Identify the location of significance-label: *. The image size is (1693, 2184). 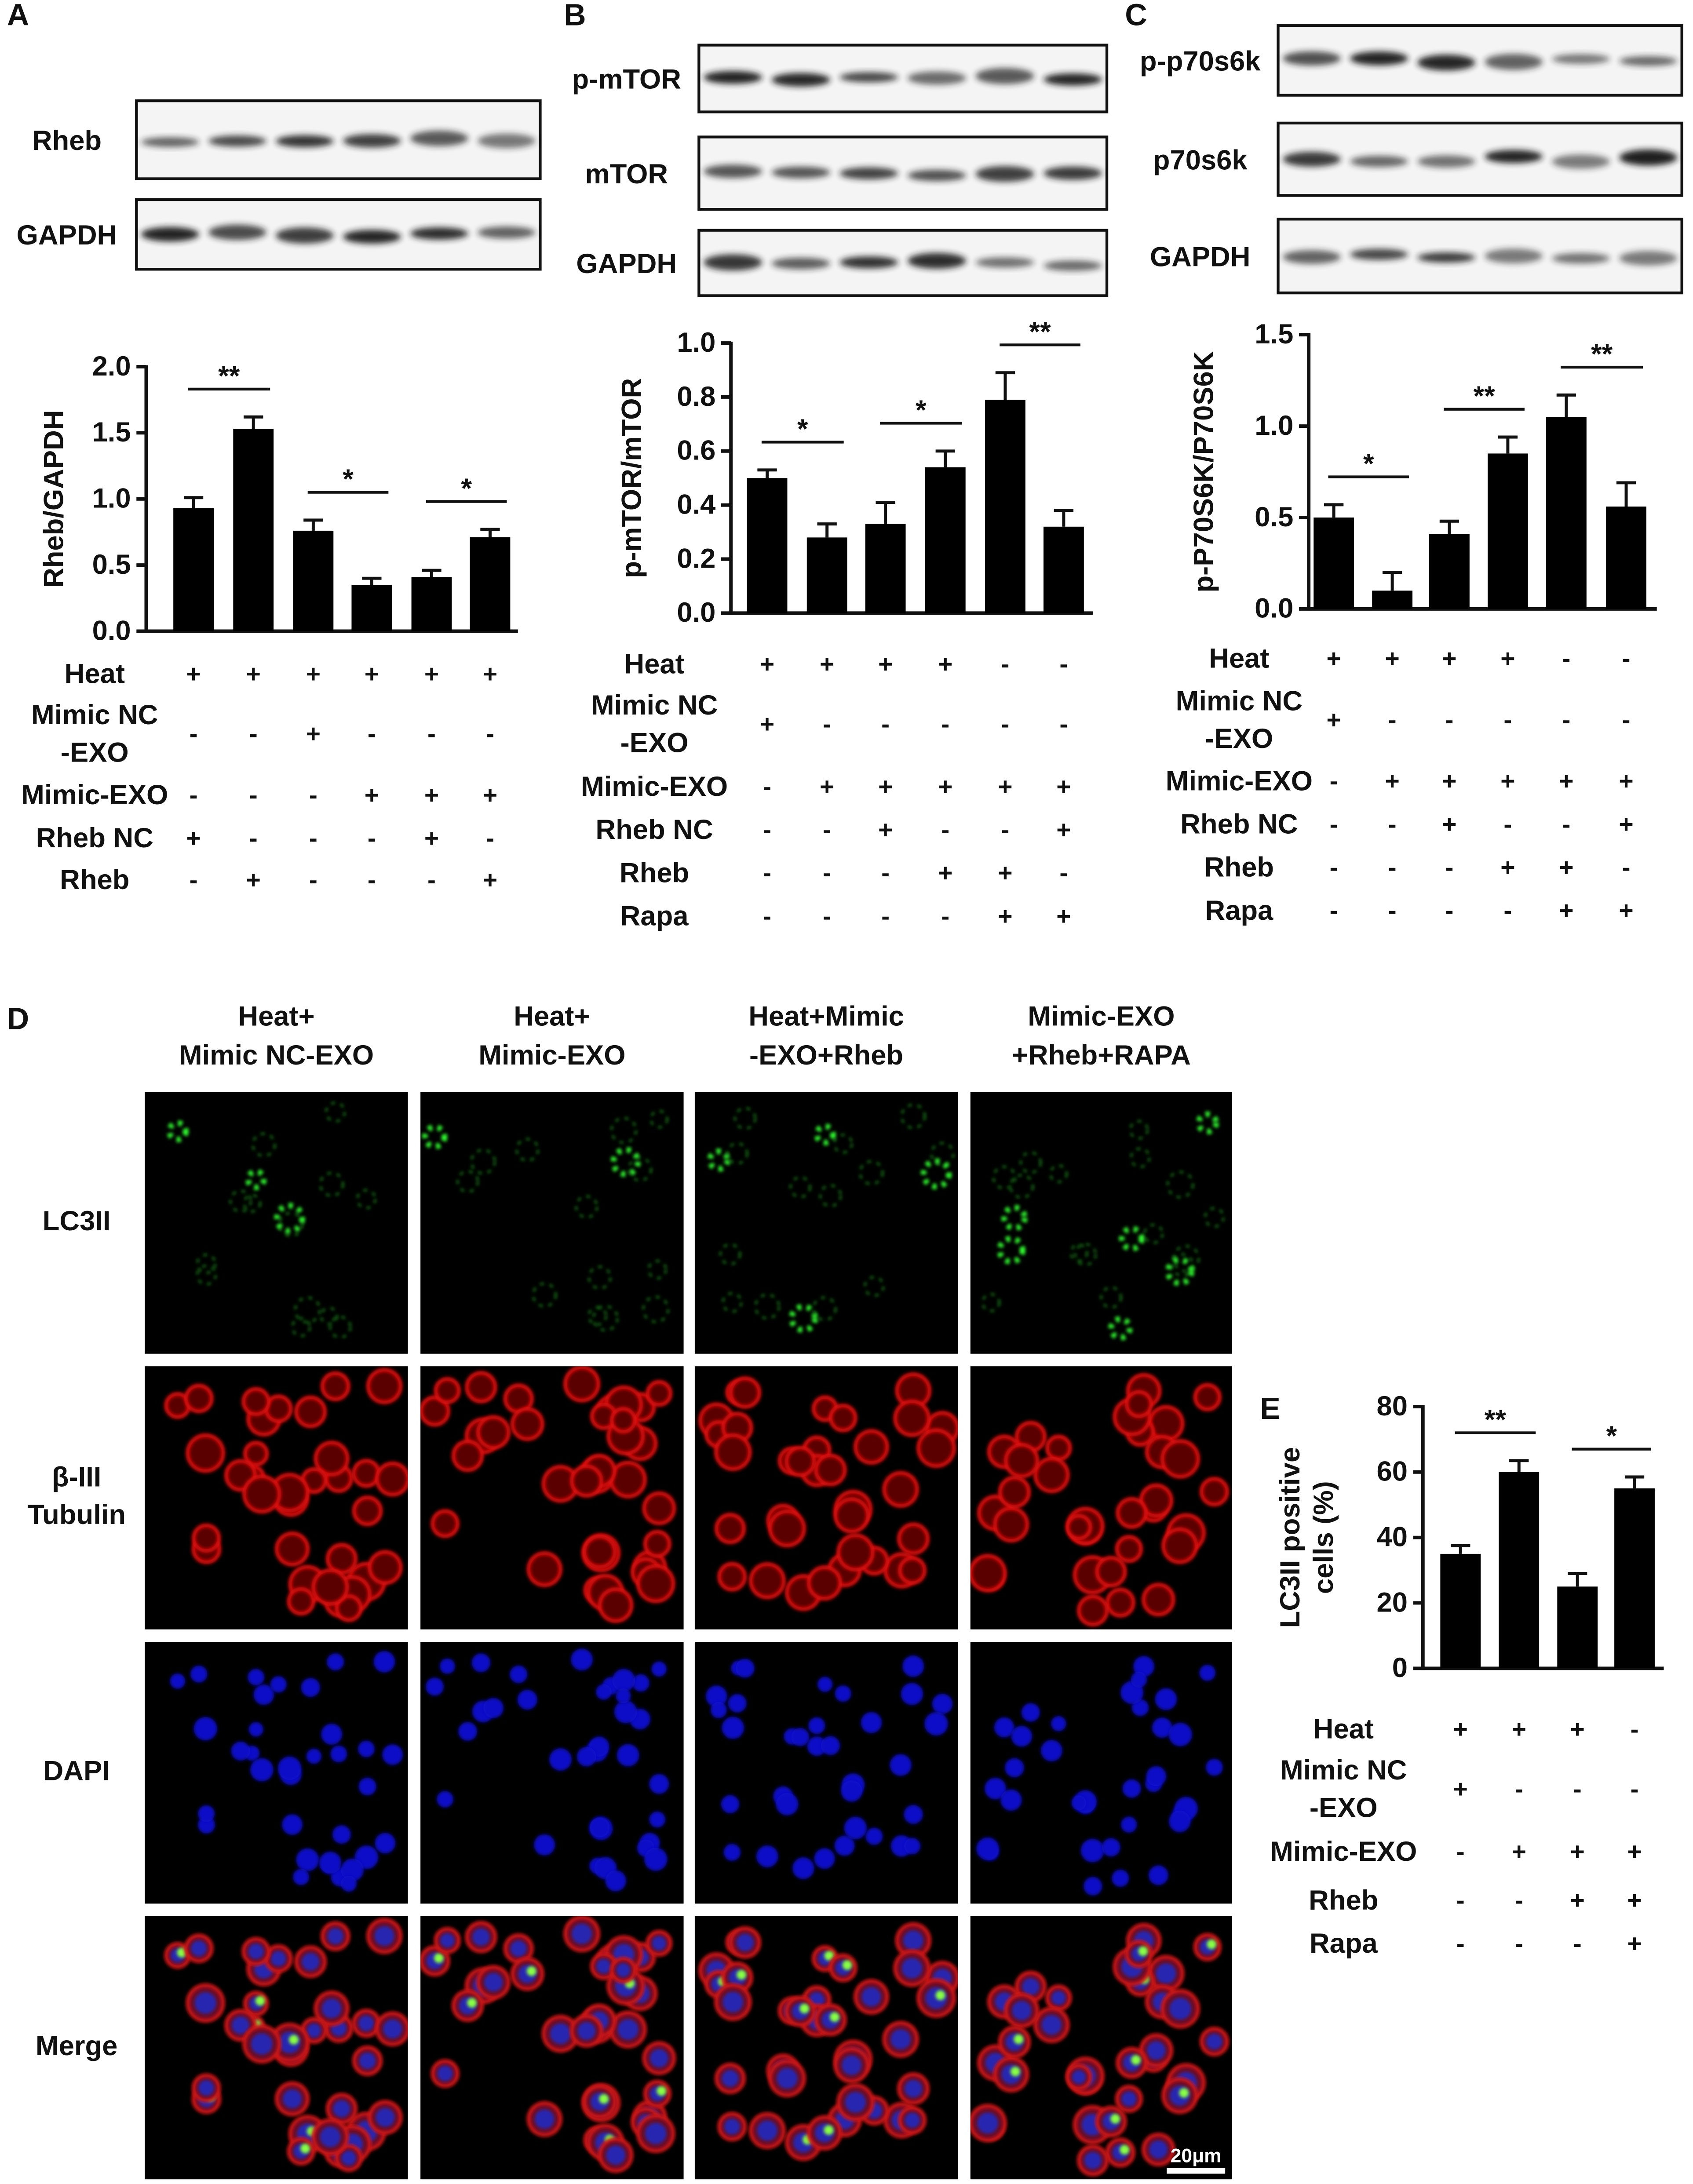
(1369, 463).